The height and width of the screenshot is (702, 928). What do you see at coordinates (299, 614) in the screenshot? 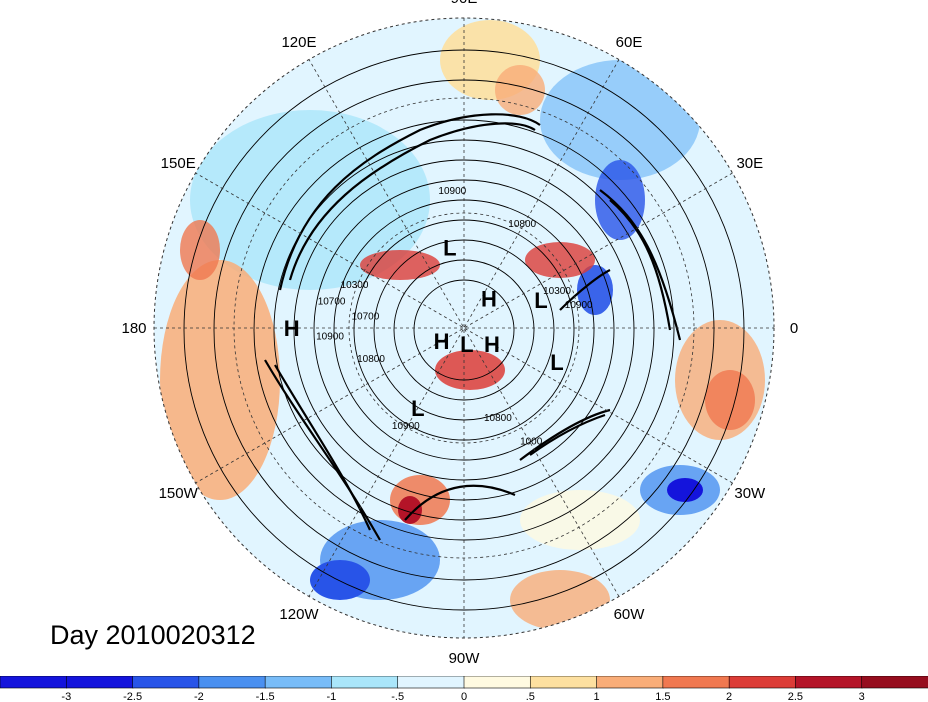
I see `longitude-label: 120W` at bounding box center [299, 614].